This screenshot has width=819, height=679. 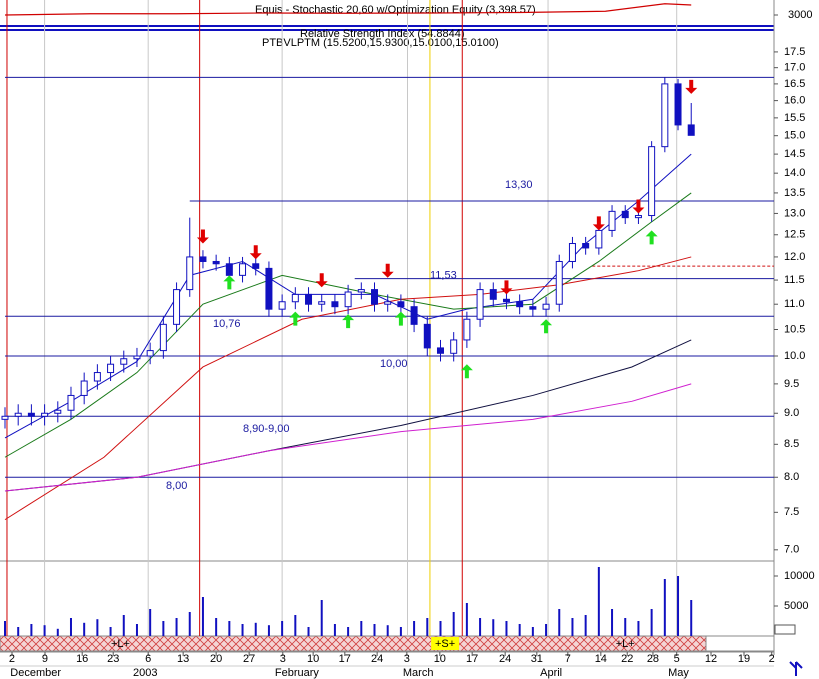 I want to click on x-tick-label: 12, so click(x=711, y=659).